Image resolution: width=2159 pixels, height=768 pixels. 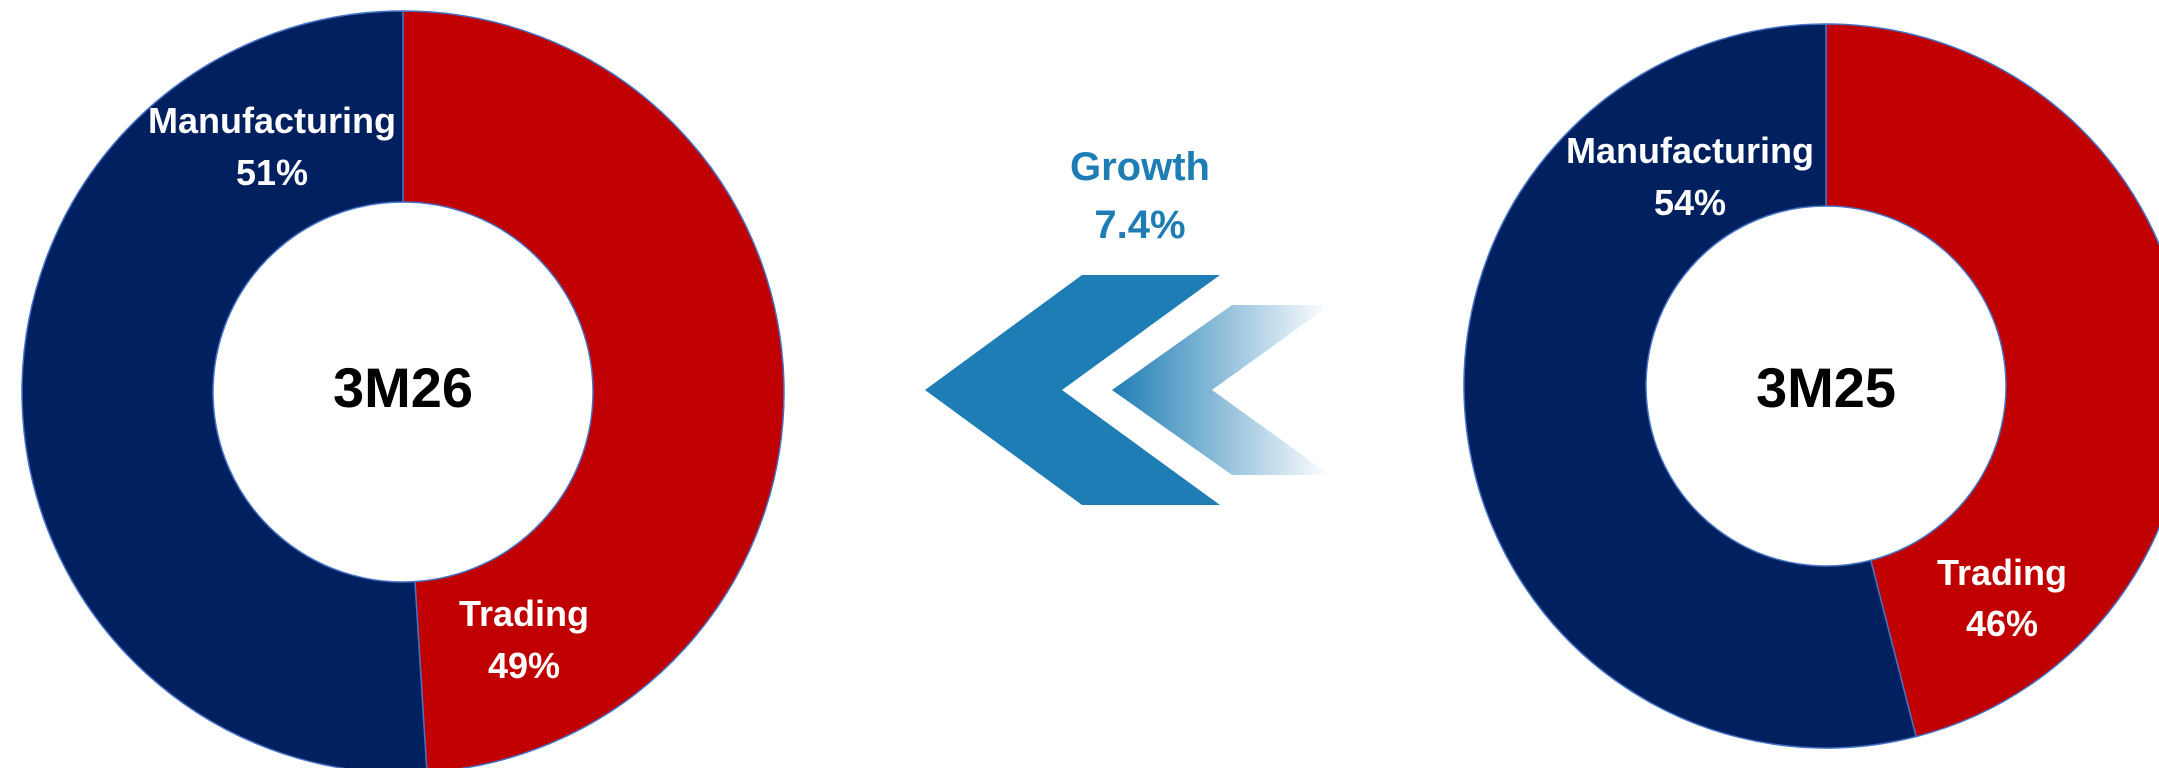 What do you see at coordinates (1072, 390) in the screenshot?
I see `chevron-front-icon` at bounding box center [1072, 390].